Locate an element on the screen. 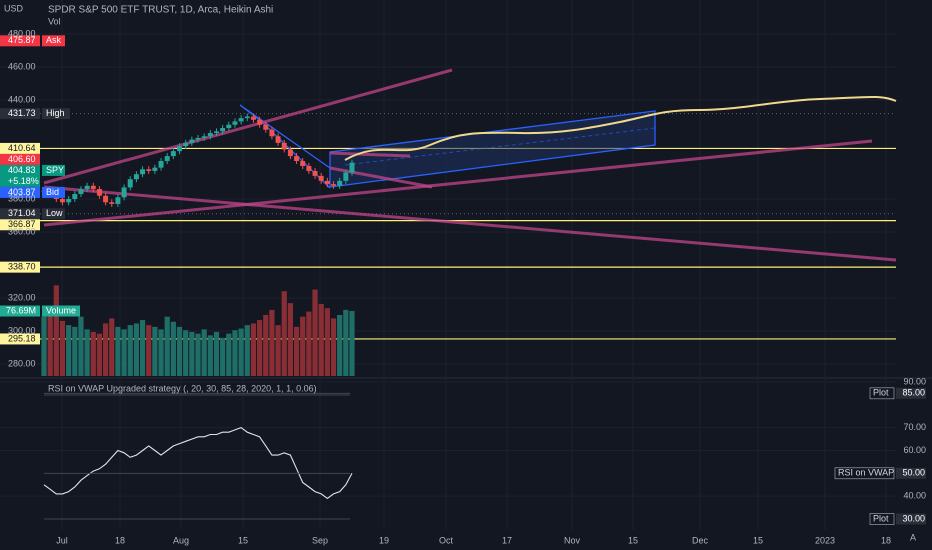 Image resolution: width=932 pixels, height=550 pixels. price-change: +5.18% is located at coordinates (23, 181).